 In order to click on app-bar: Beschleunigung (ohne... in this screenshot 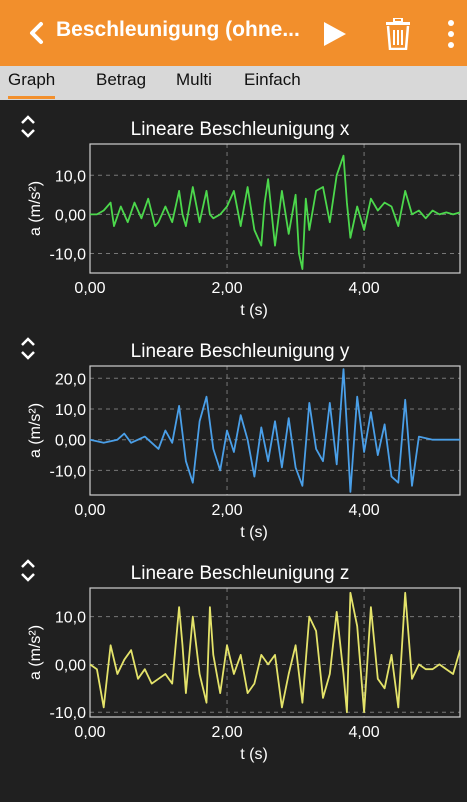, I will do `click(233, 33)`.